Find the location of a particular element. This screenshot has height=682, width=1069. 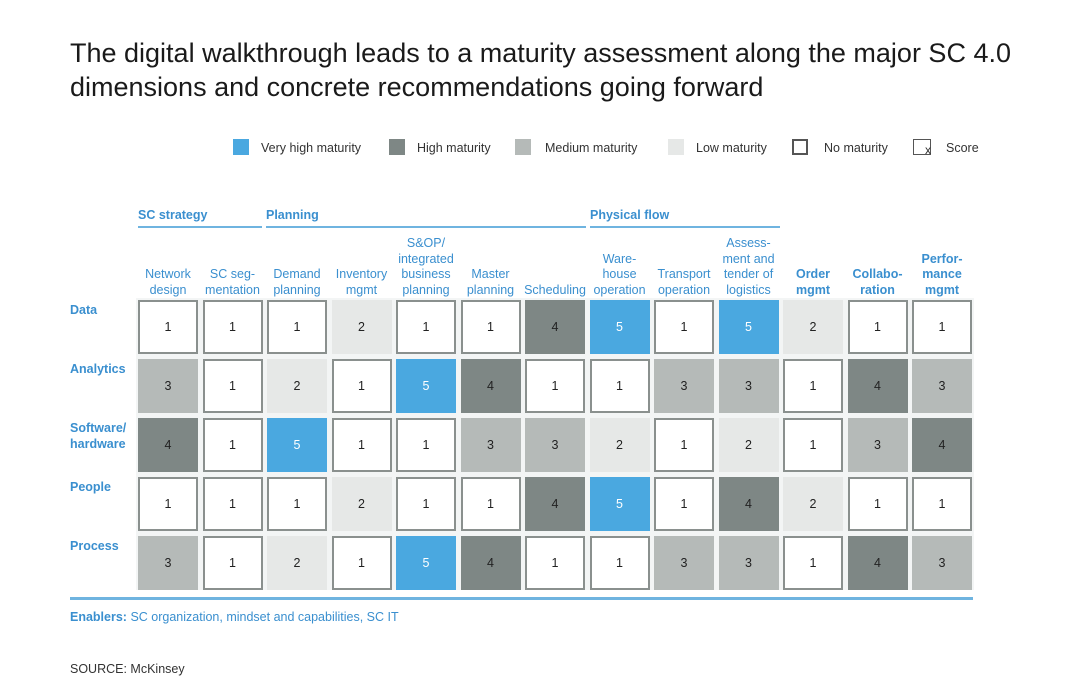

column-header-line: house is located at coordinates (619, 274).